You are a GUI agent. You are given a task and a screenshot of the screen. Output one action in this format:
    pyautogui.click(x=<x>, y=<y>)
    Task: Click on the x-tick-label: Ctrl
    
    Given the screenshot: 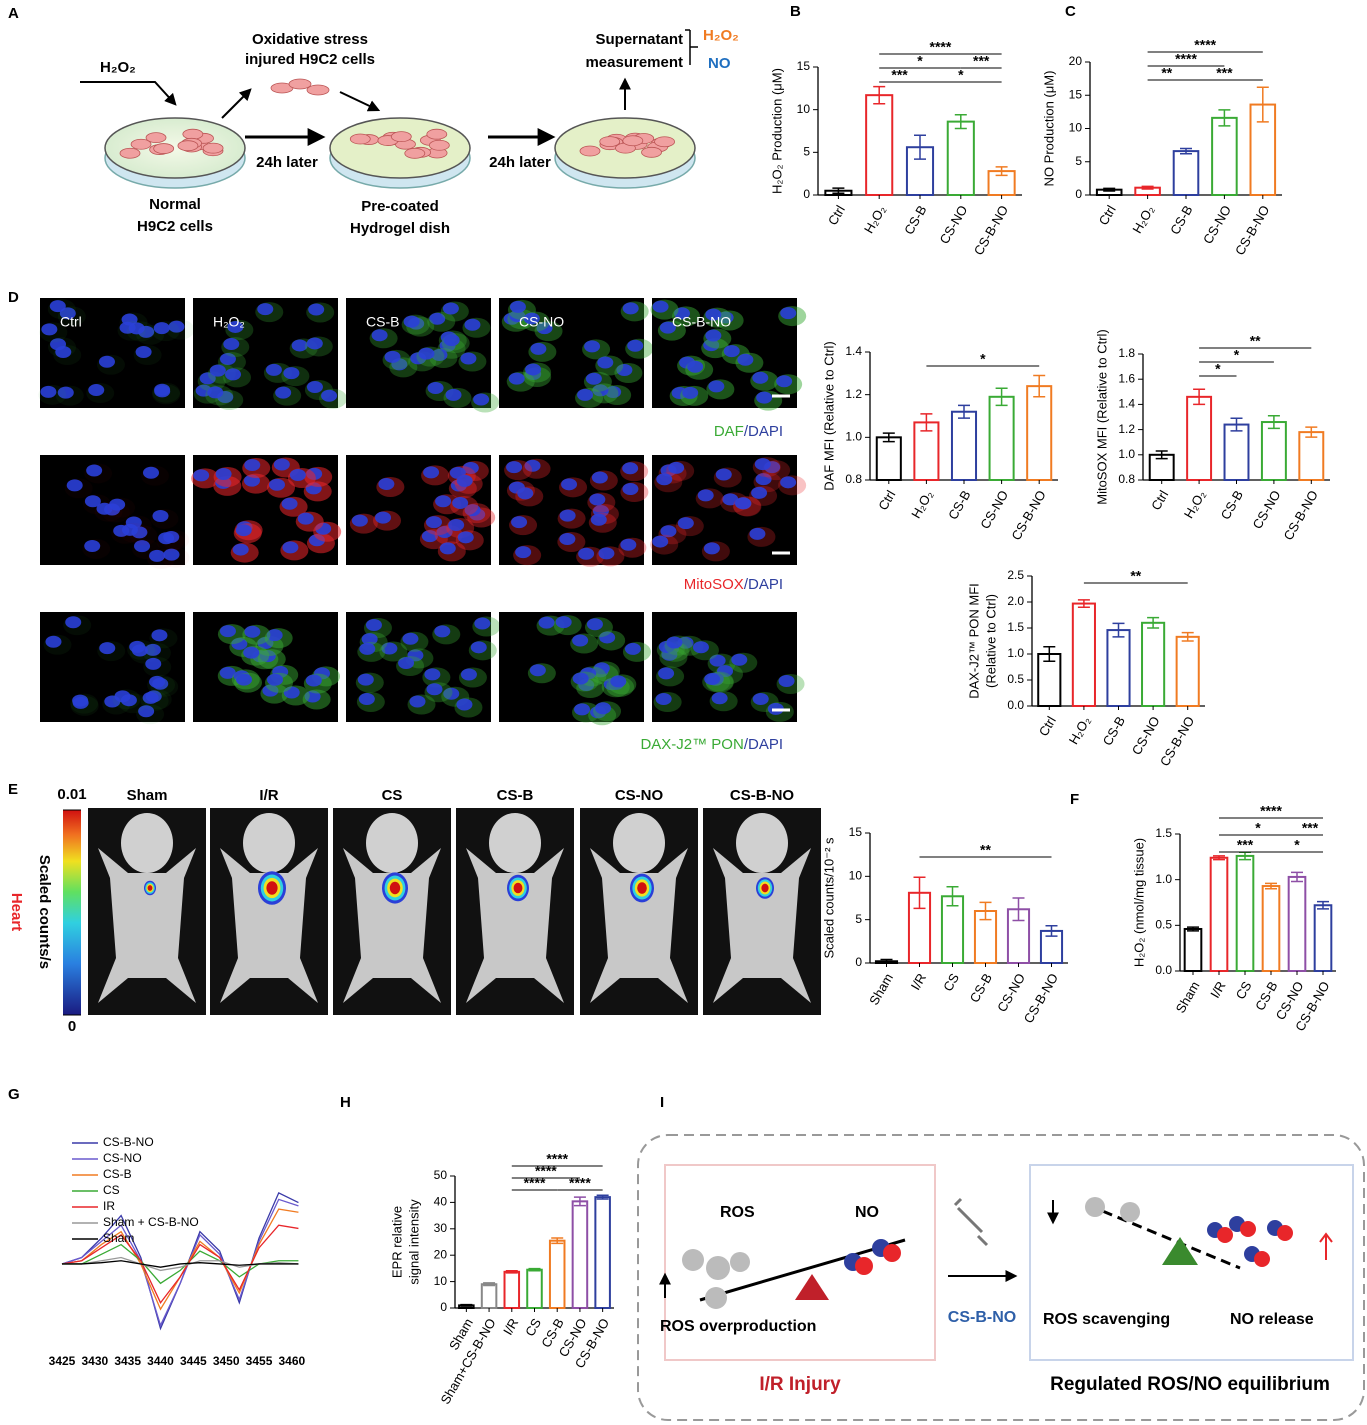 What is the action you would take?
    pyautogui.click(x=1107, y=215)
    